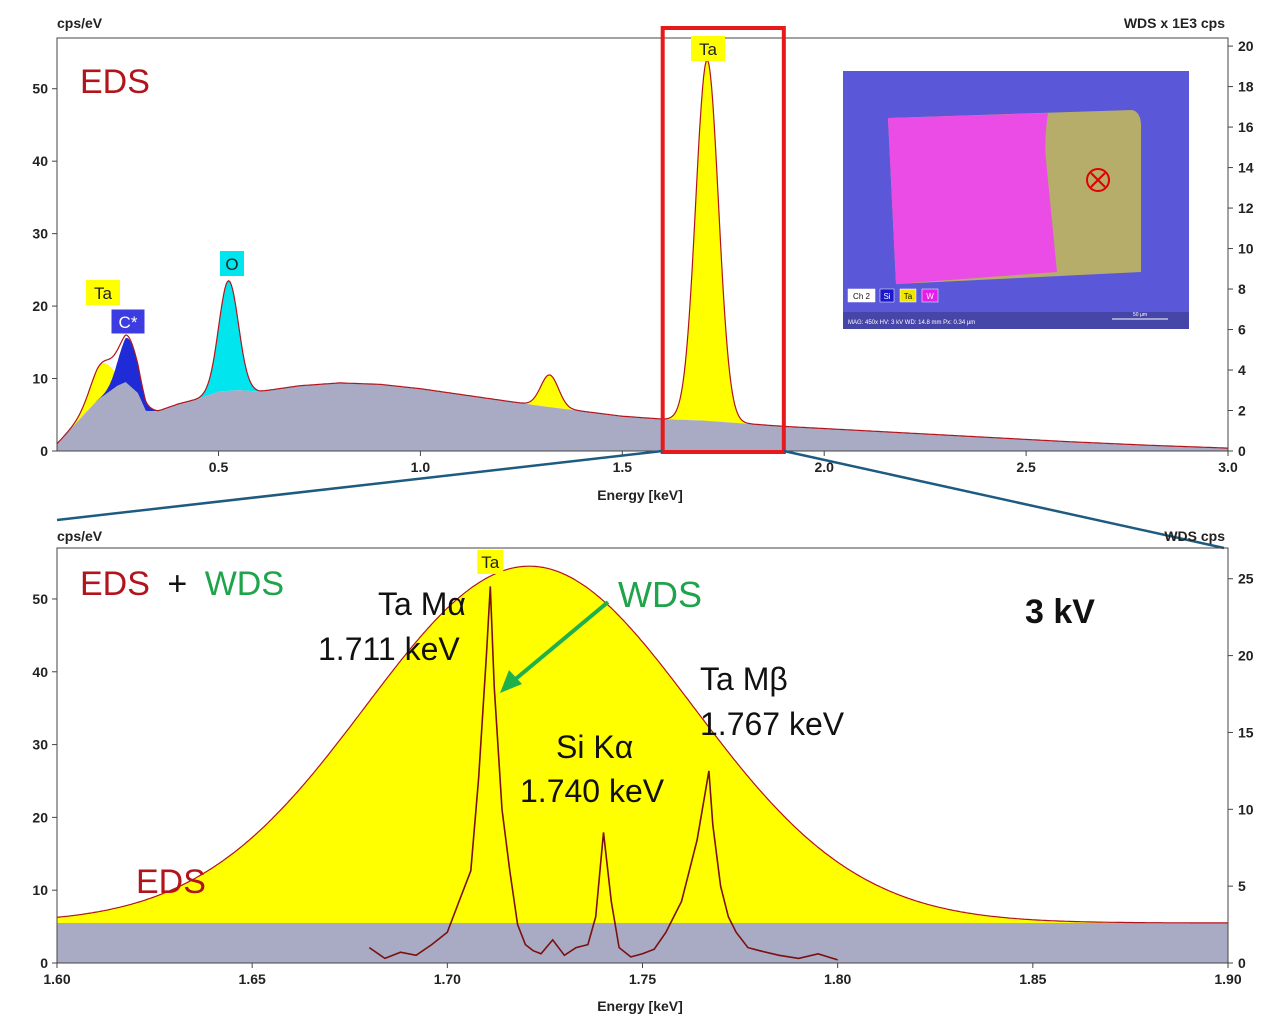  What do you see at coordinates (1026, 467) in the screenshot?
I see `top-x-tick-label: 2.5` at bounding box center [1026, 467].